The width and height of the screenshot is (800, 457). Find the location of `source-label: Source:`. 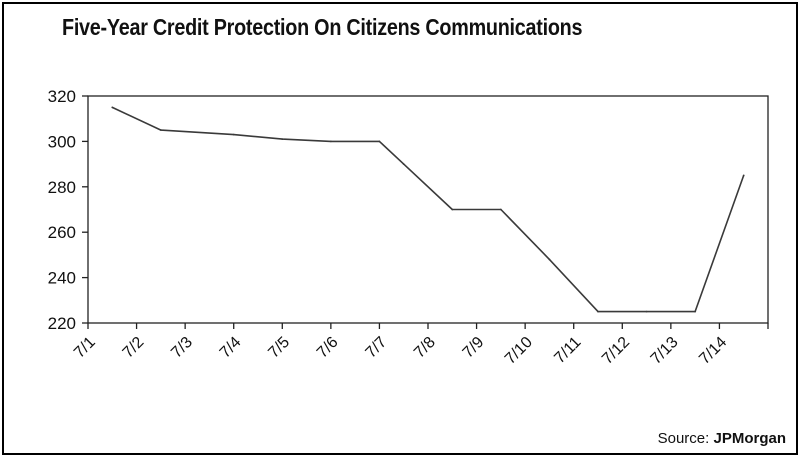

source-label: Source: is located at coordinates (683, 438).